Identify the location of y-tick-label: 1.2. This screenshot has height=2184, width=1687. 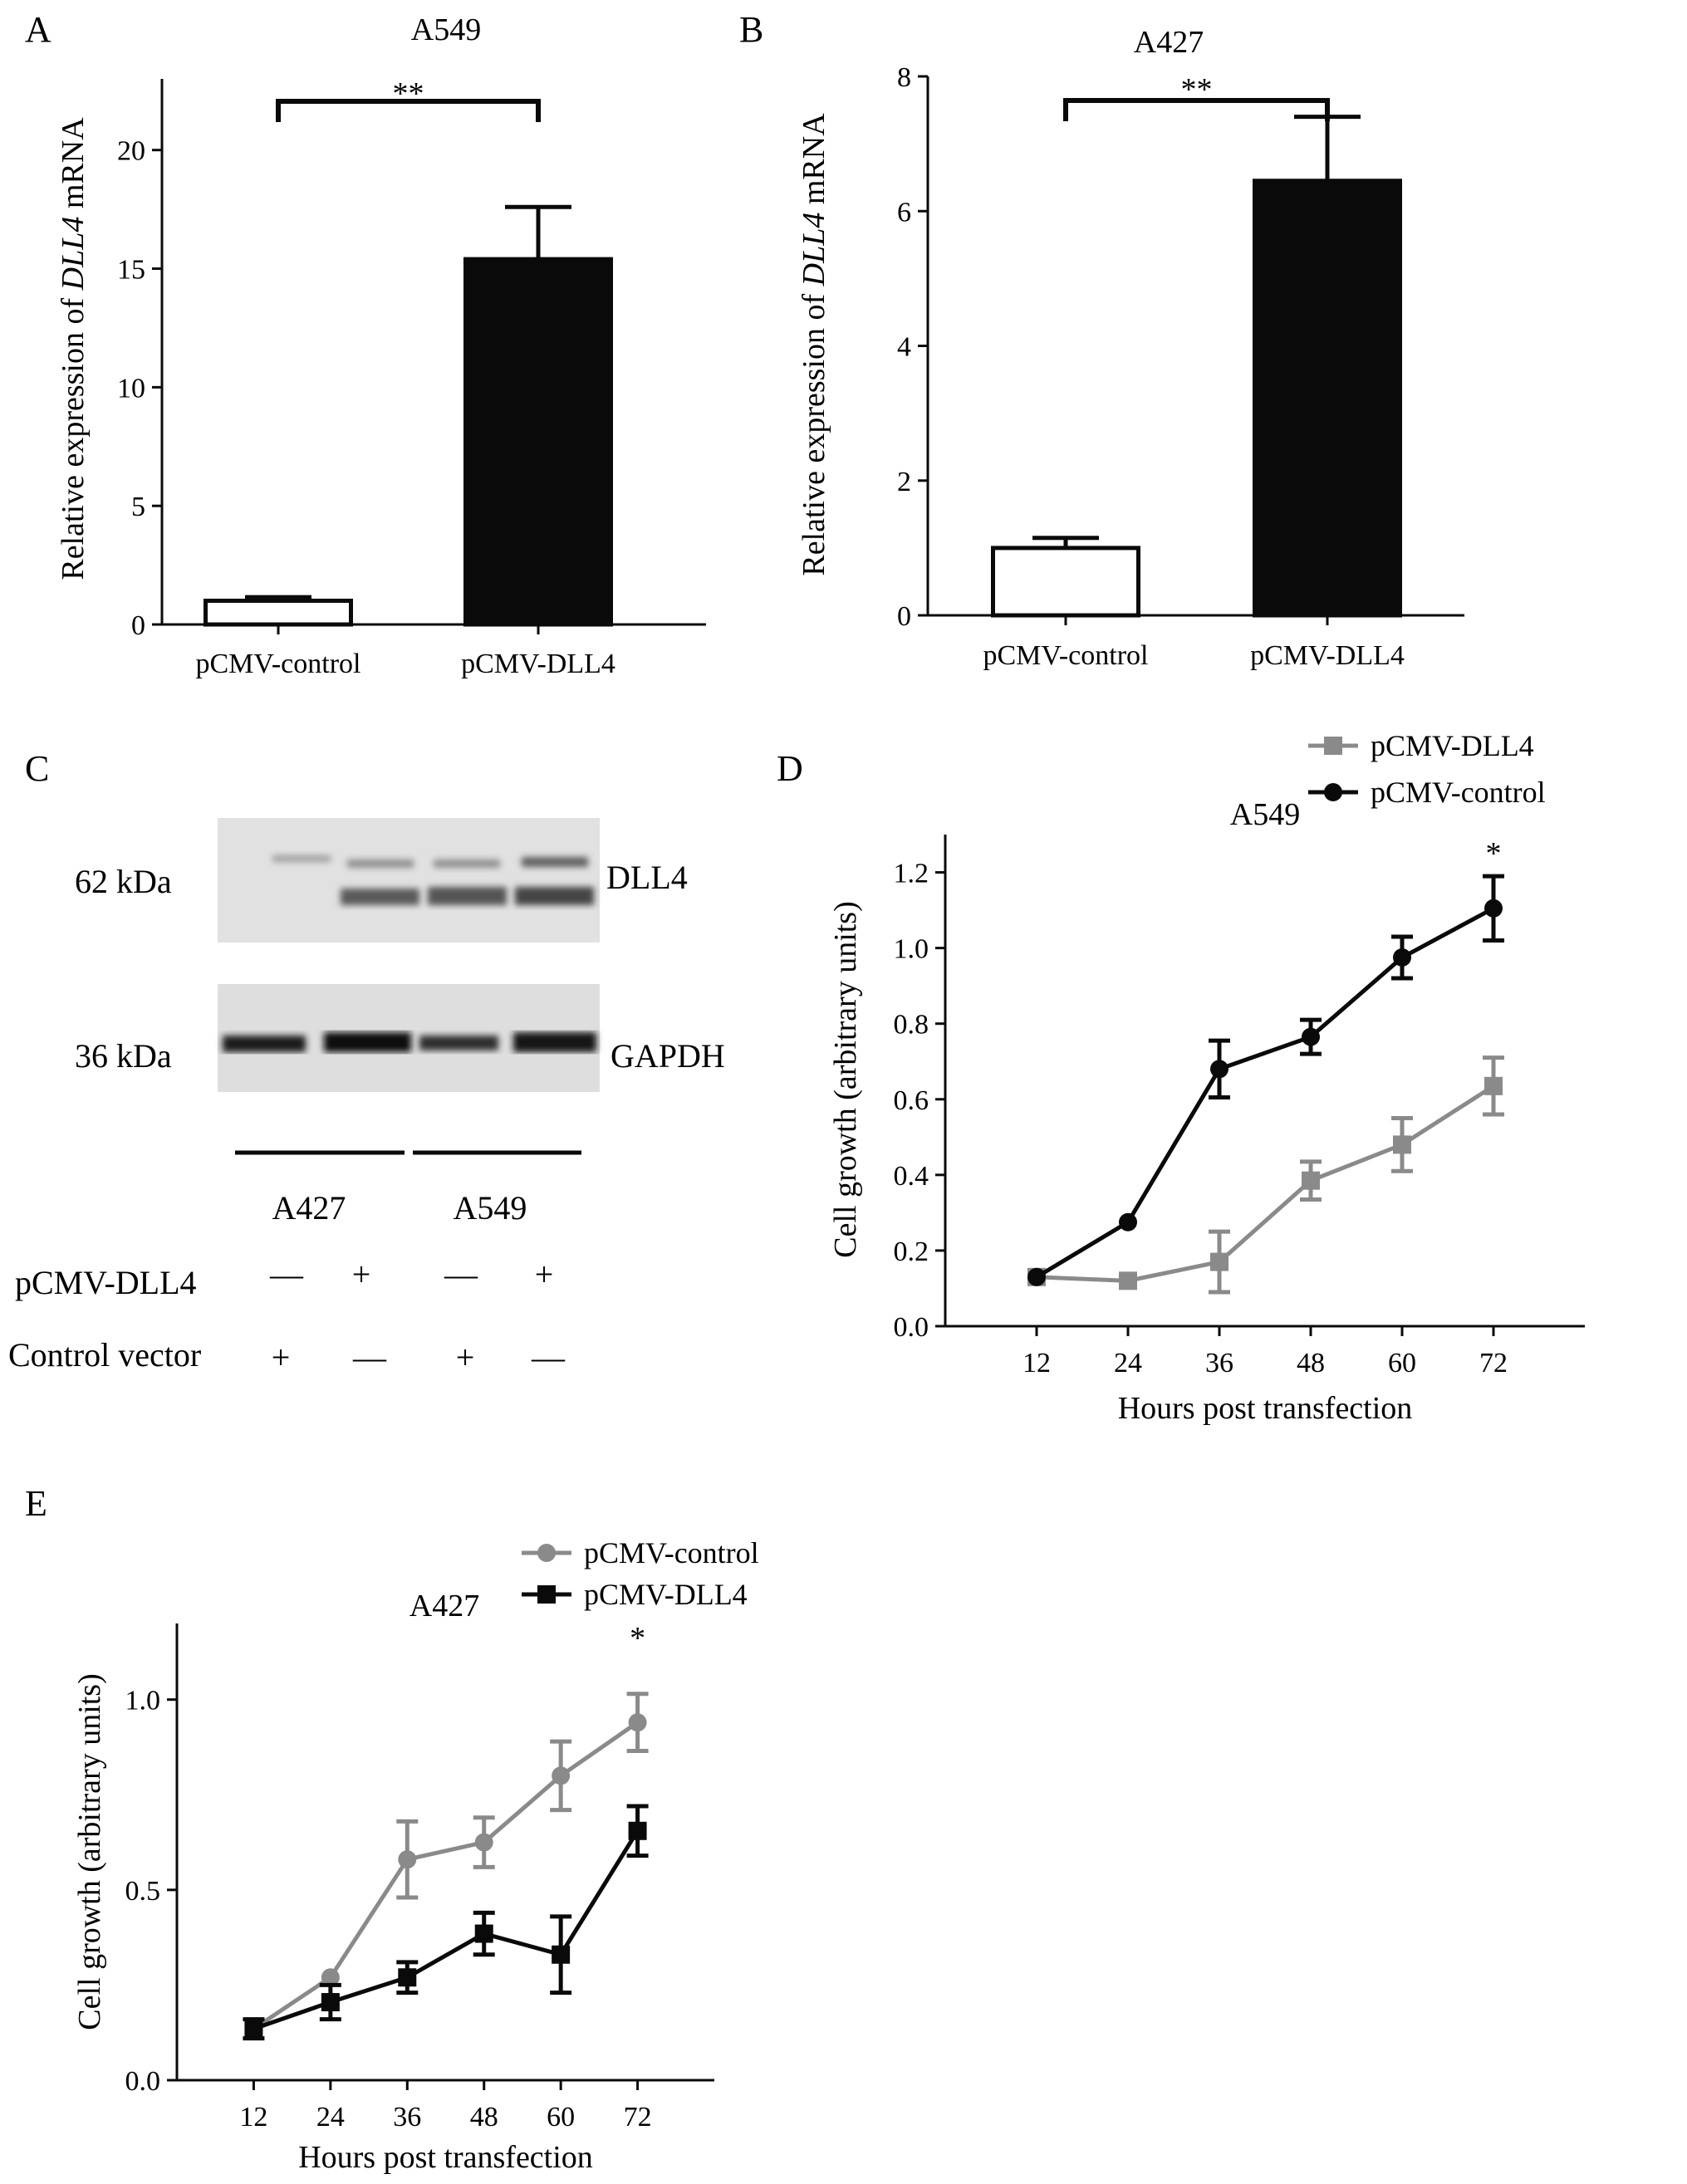
(911, 874).